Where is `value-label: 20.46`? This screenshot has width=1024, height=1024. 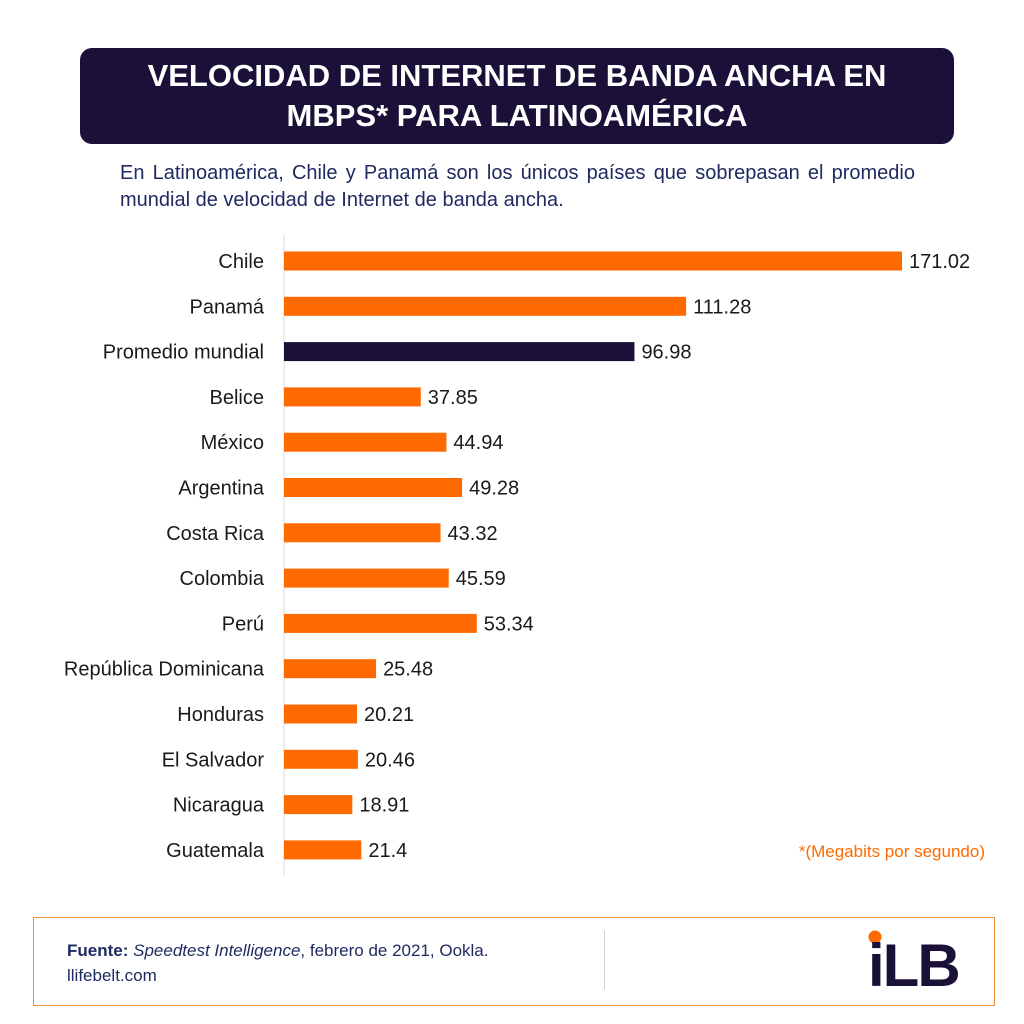
value-label: 20.46 is located at coordinates (390, 760).